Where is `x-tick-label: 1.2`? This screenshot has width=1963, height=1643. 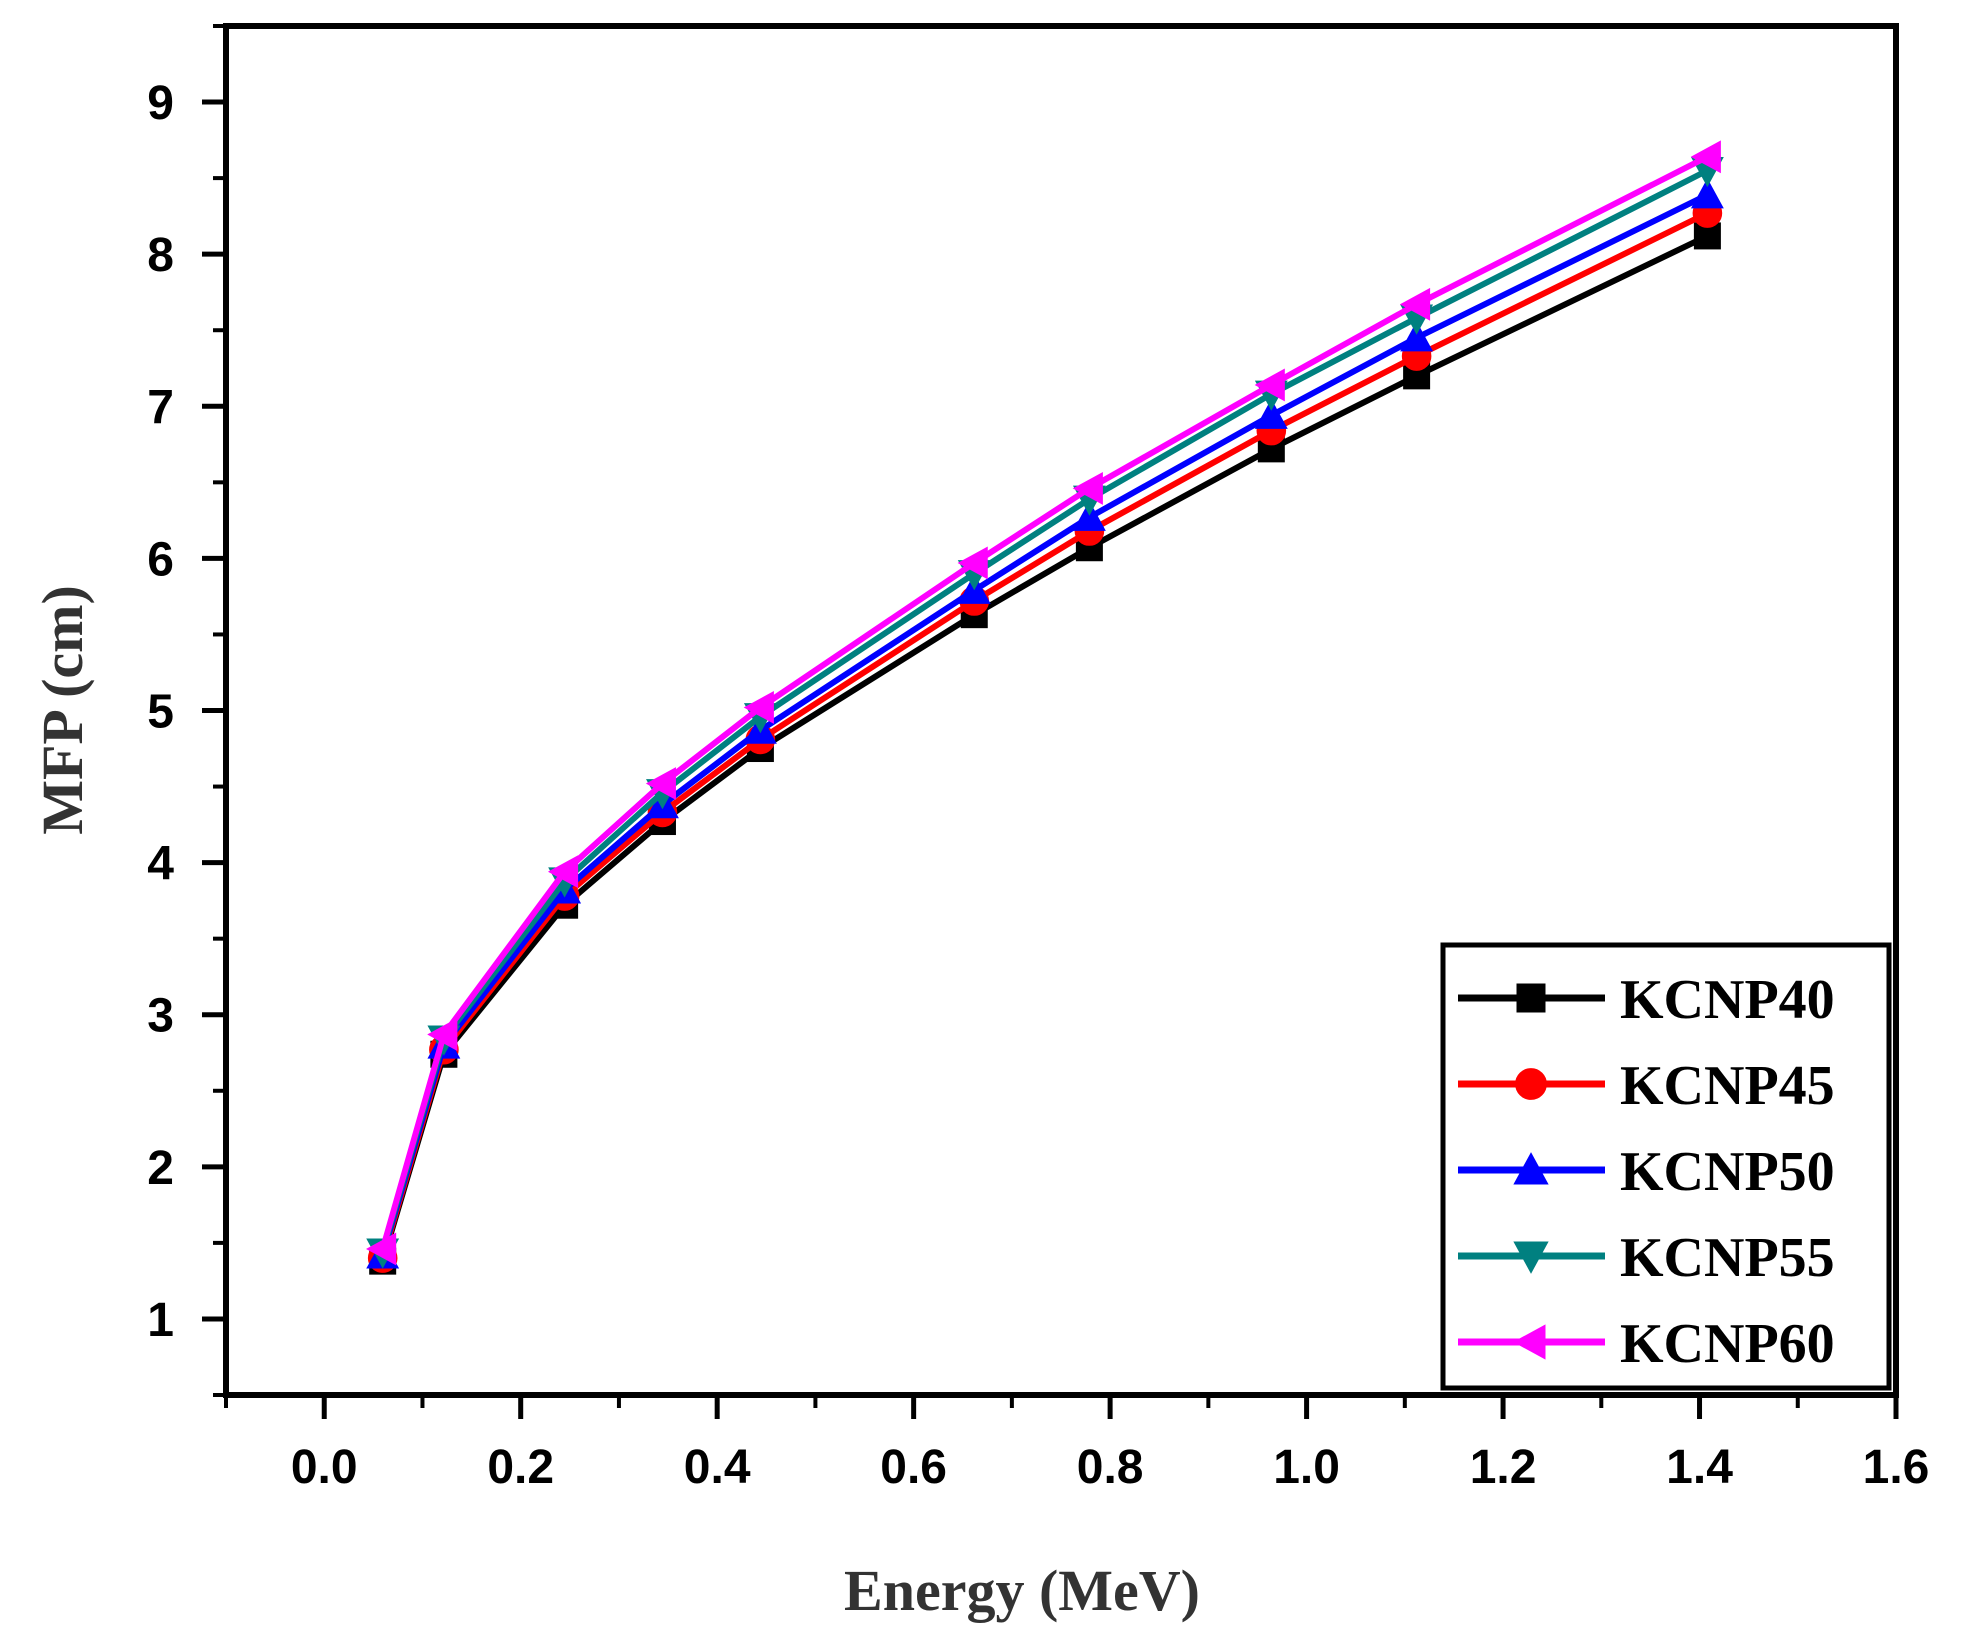 x-tick-label: 1.2 is located at coordinates (1503, 1467).